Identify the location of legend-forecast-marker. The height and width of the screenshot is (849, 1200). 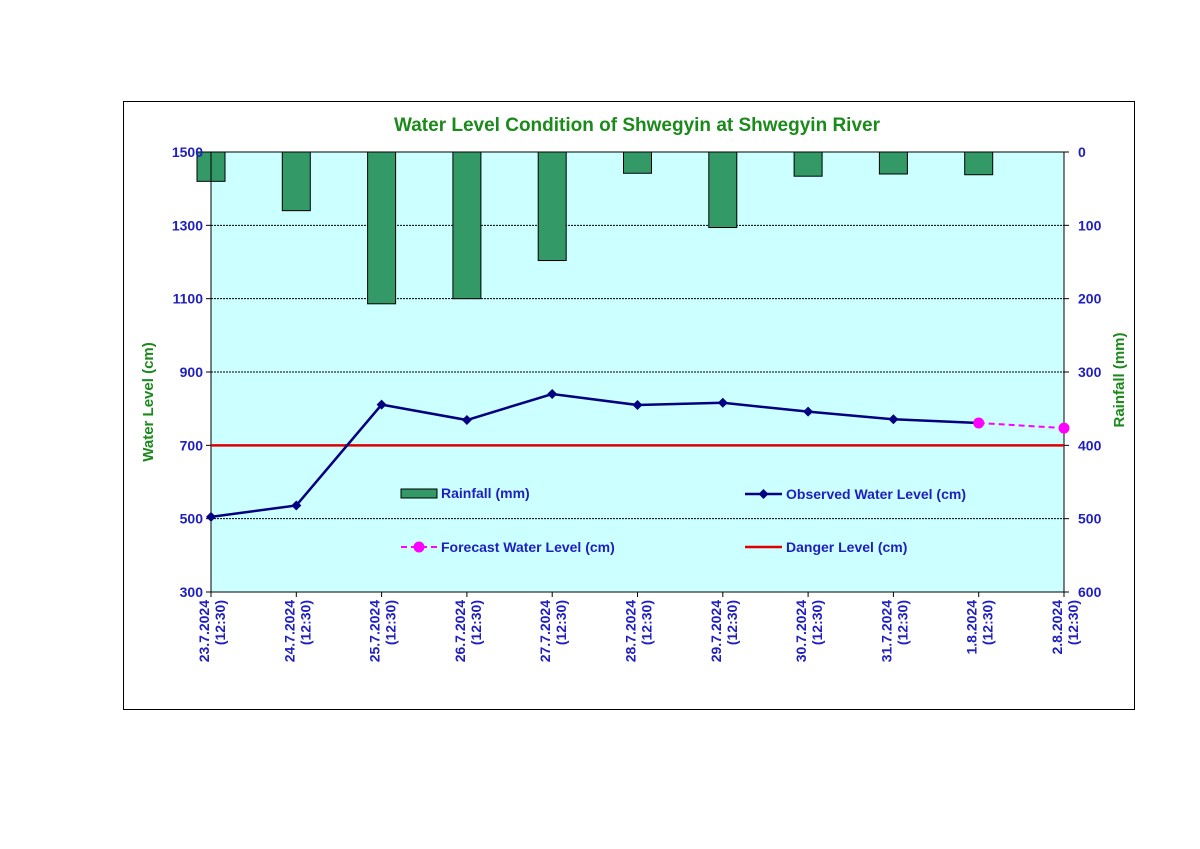
(419, 547).